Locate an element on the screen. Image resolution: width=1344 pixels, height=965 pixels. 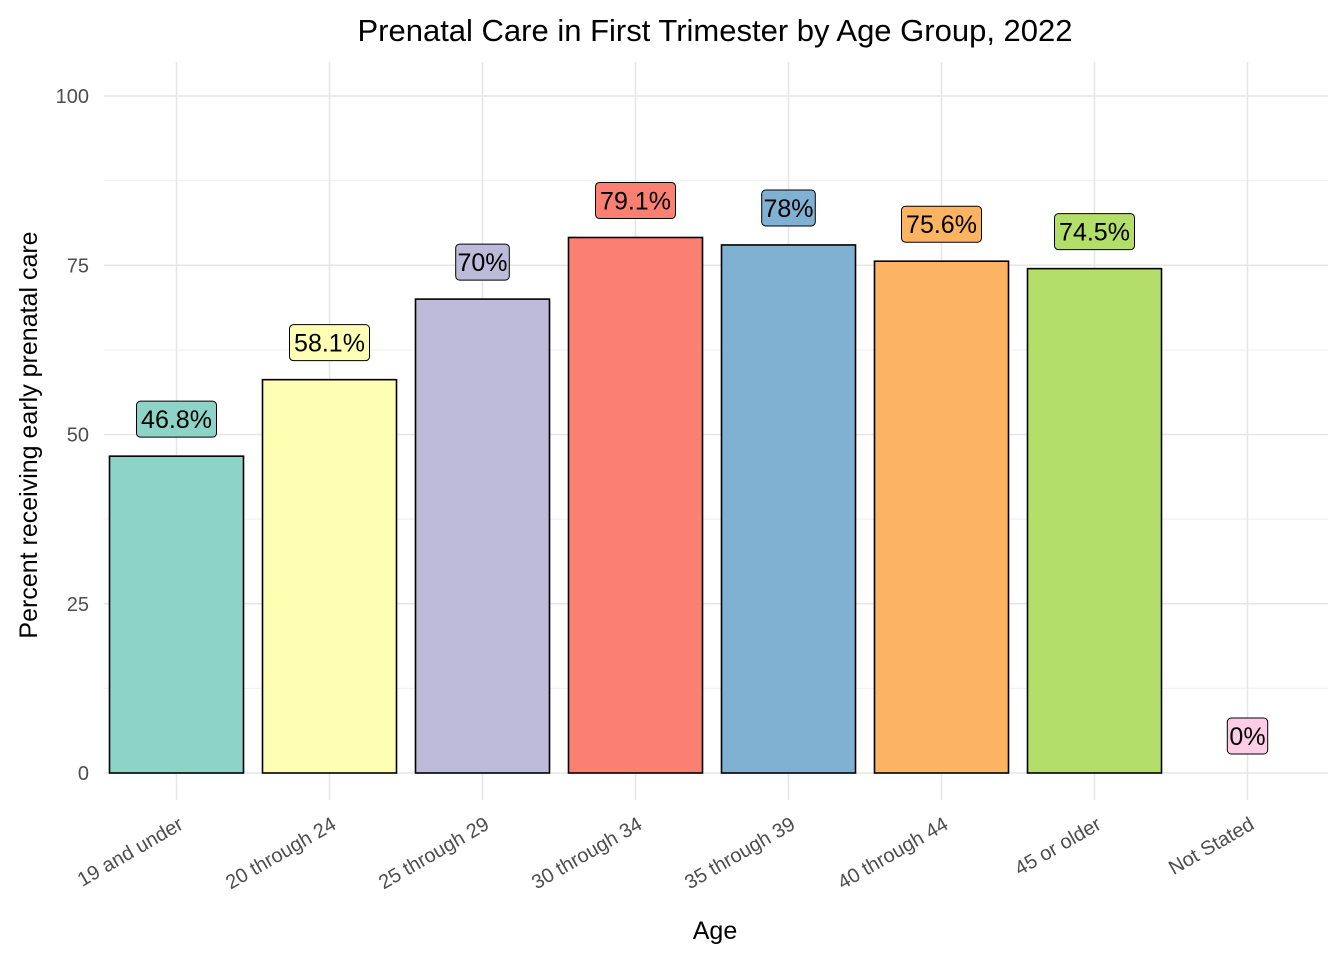
data-label-text: 74.5% is located at coordinates (1094, 233).